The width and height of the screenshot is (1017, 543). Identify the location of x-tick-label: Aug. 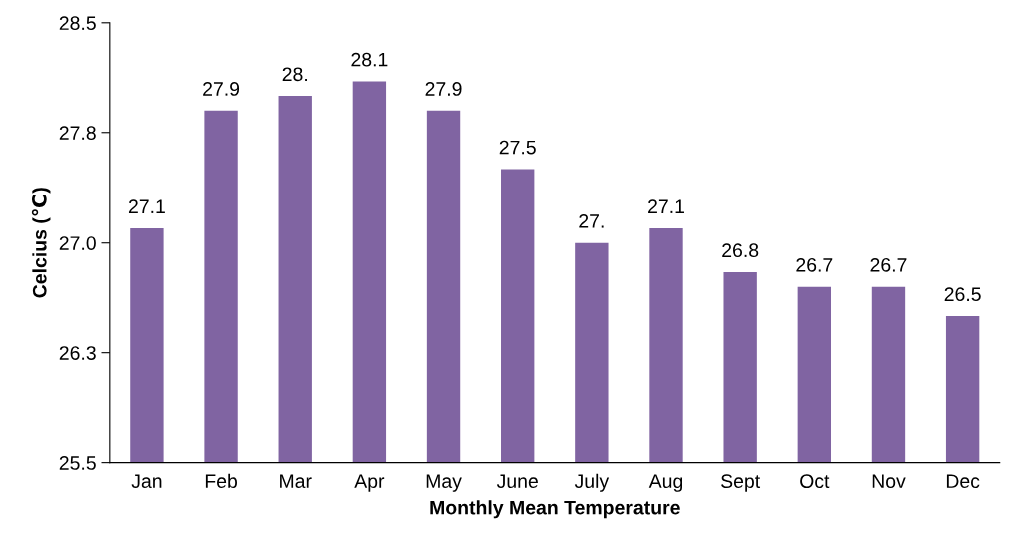
(665, 483).